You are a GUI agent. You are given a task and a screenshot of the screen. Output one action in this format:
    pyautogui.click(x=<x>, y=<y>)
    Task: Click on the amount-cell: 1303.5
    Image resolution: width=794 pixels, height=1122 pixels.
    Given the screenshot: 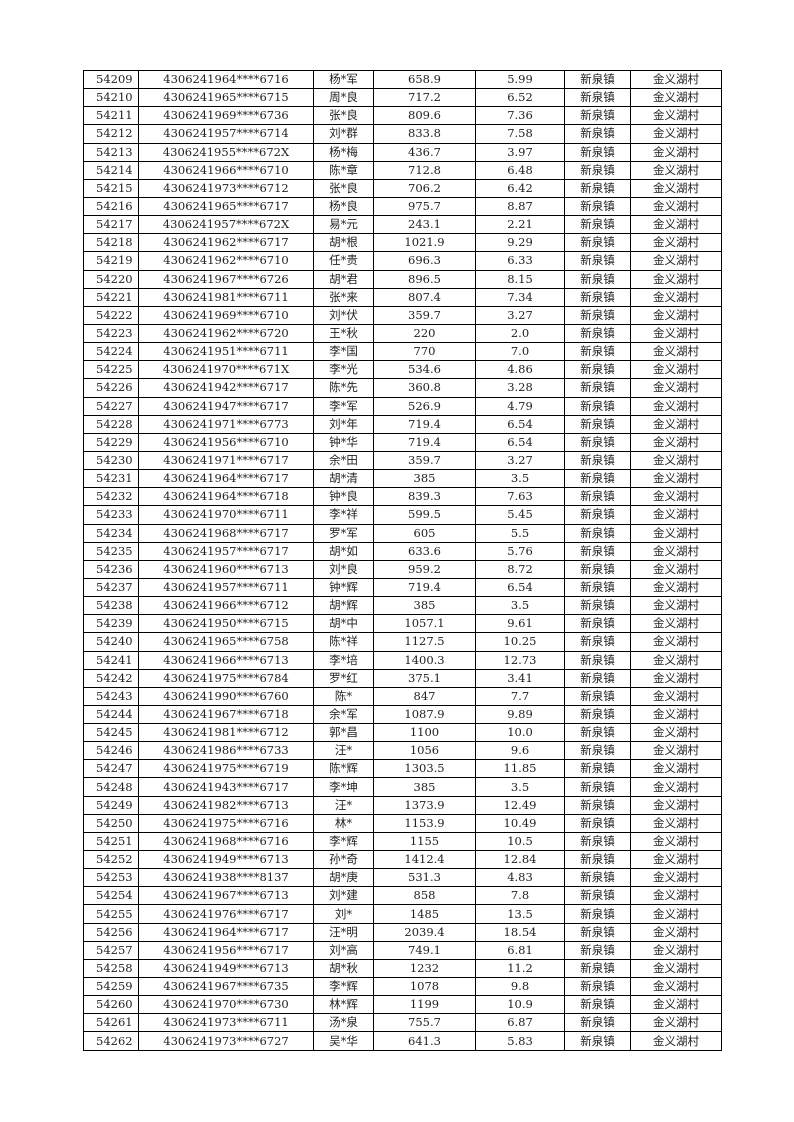 What is the action you would take?
    pyautogui.click(x=424, y=769)
    